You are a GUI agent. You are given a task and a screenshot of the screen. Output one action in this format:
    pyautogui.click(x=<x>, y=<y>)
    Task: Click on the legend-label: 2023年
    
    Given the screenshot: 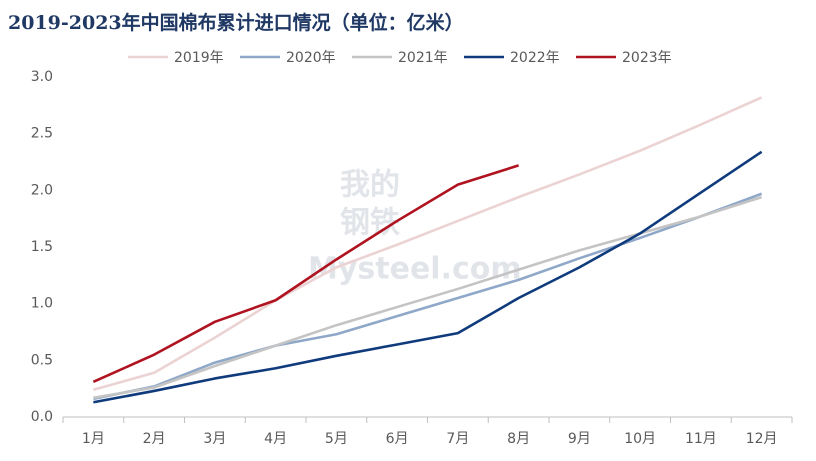 What is the action you would take?
    pyautogui.click(x=647, y=58)
    